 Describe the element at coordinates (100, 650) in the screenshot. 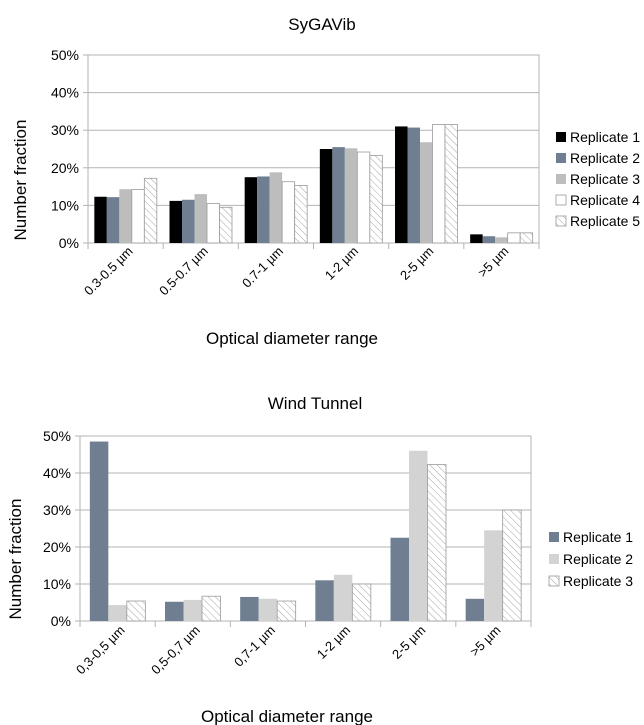

I see `x-category-label: 0,3-0,5 µm` at that location.